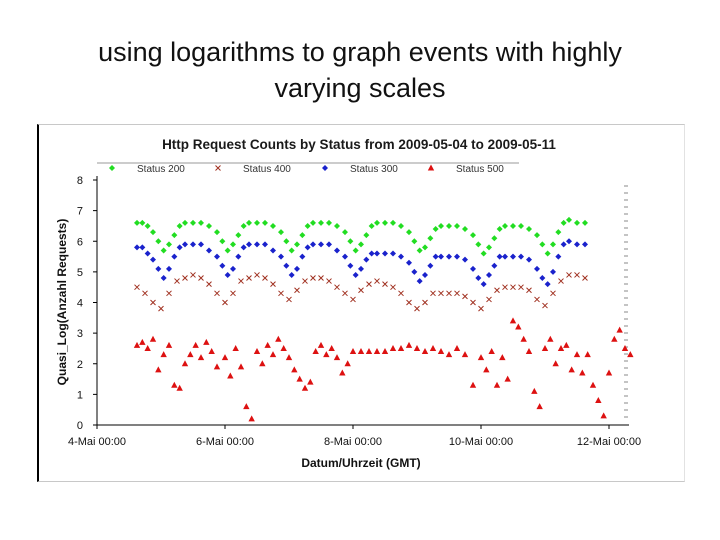 Image resolution: width=720 pixels, height=540 pixels. Describe the element at coordinates (308, 168) in the screenshot. I see `chart-legend: Status 200 Status 400 Status 300 Status 500` at that location.